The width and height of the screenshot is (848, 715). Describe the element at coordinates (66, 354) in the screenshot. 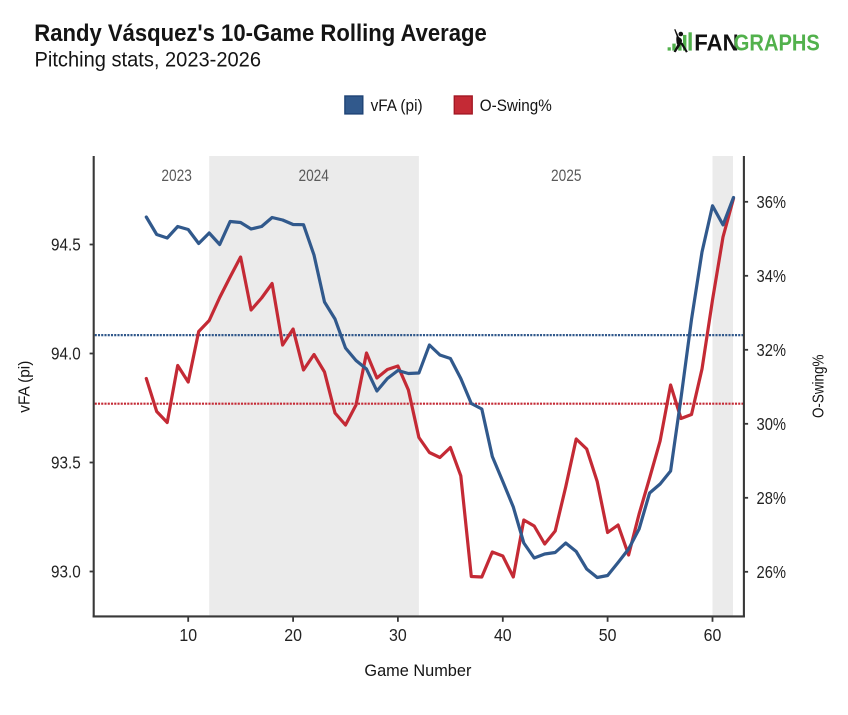

I see `svg-text: 94.0` at that location.